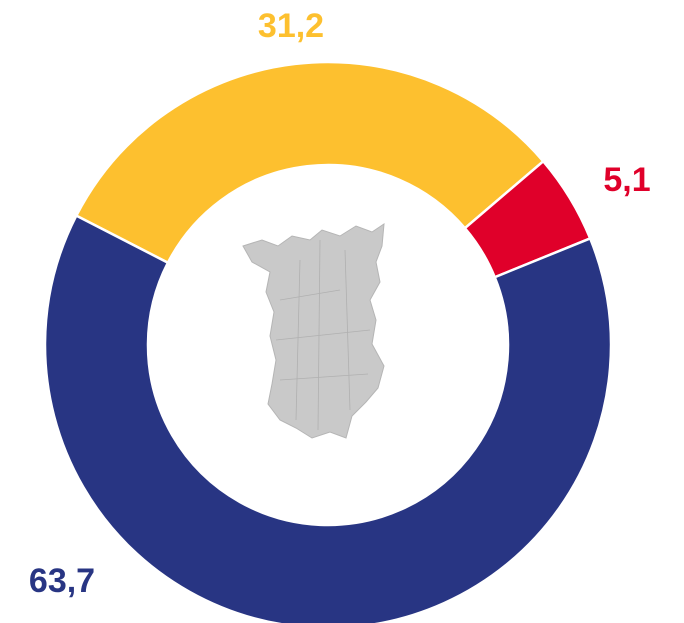 Image resolution: width=684 pixels, height=623 pixels. What do you see at coordinates (626, 180) in the screenshot?
I see `value-label: 5,1` at bounding box center [626, 180].